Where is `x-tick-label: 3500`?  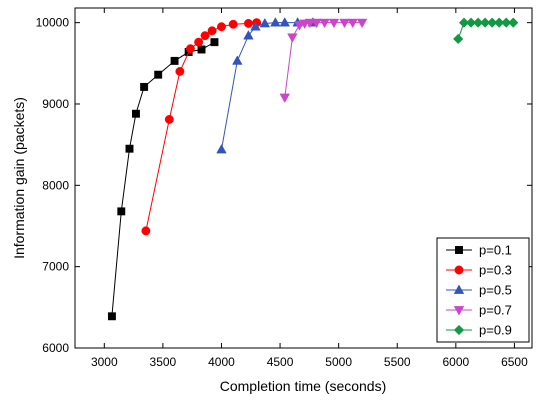 x-tick-label: 3500 is located at coordinates (163, 362).